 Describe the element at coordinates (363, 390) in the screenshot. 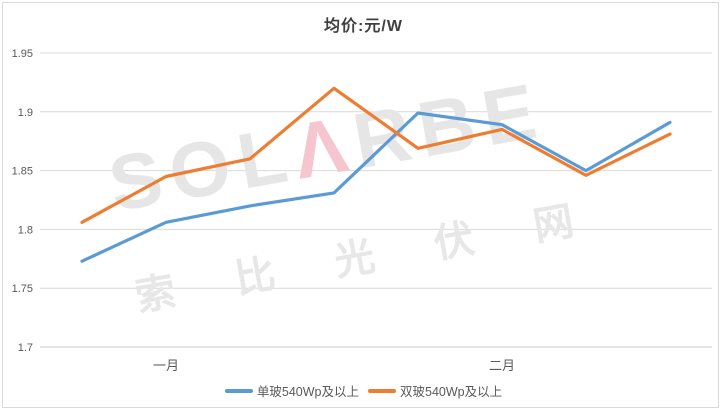

I see `chart-legend: 单玻540Wp及以上 双玻540Wp及以上` at that location.